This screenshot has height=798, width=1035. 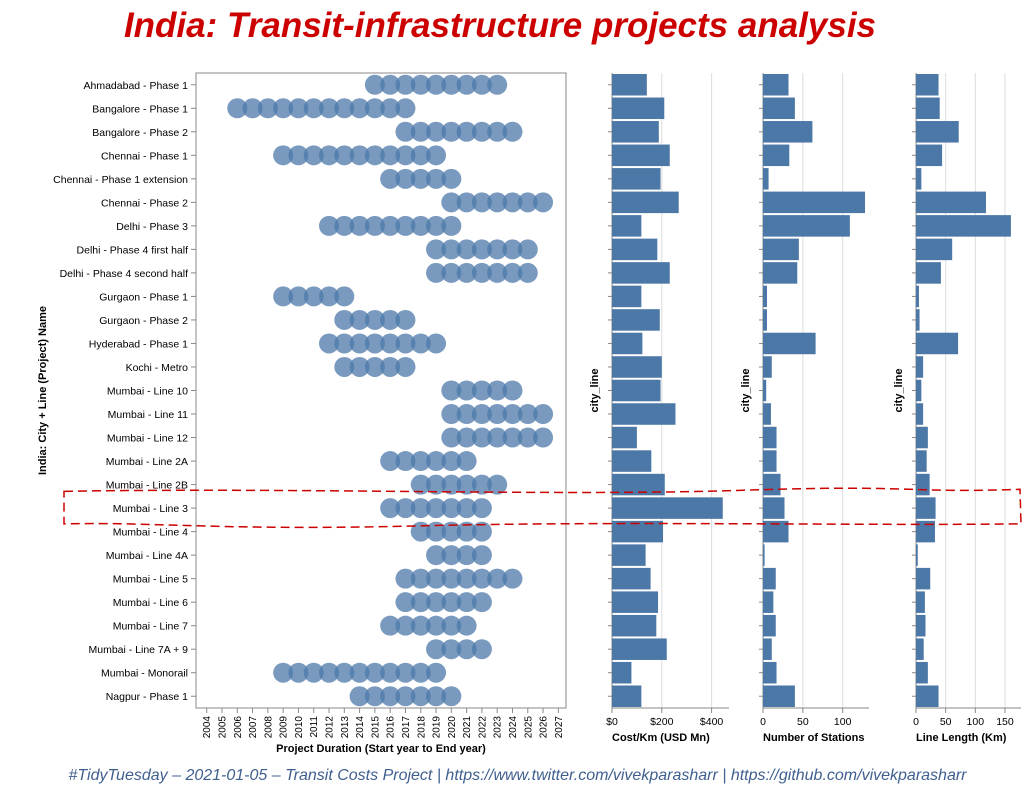 I want to click on x-tick-label: 2007, so click(x=253, y=727).